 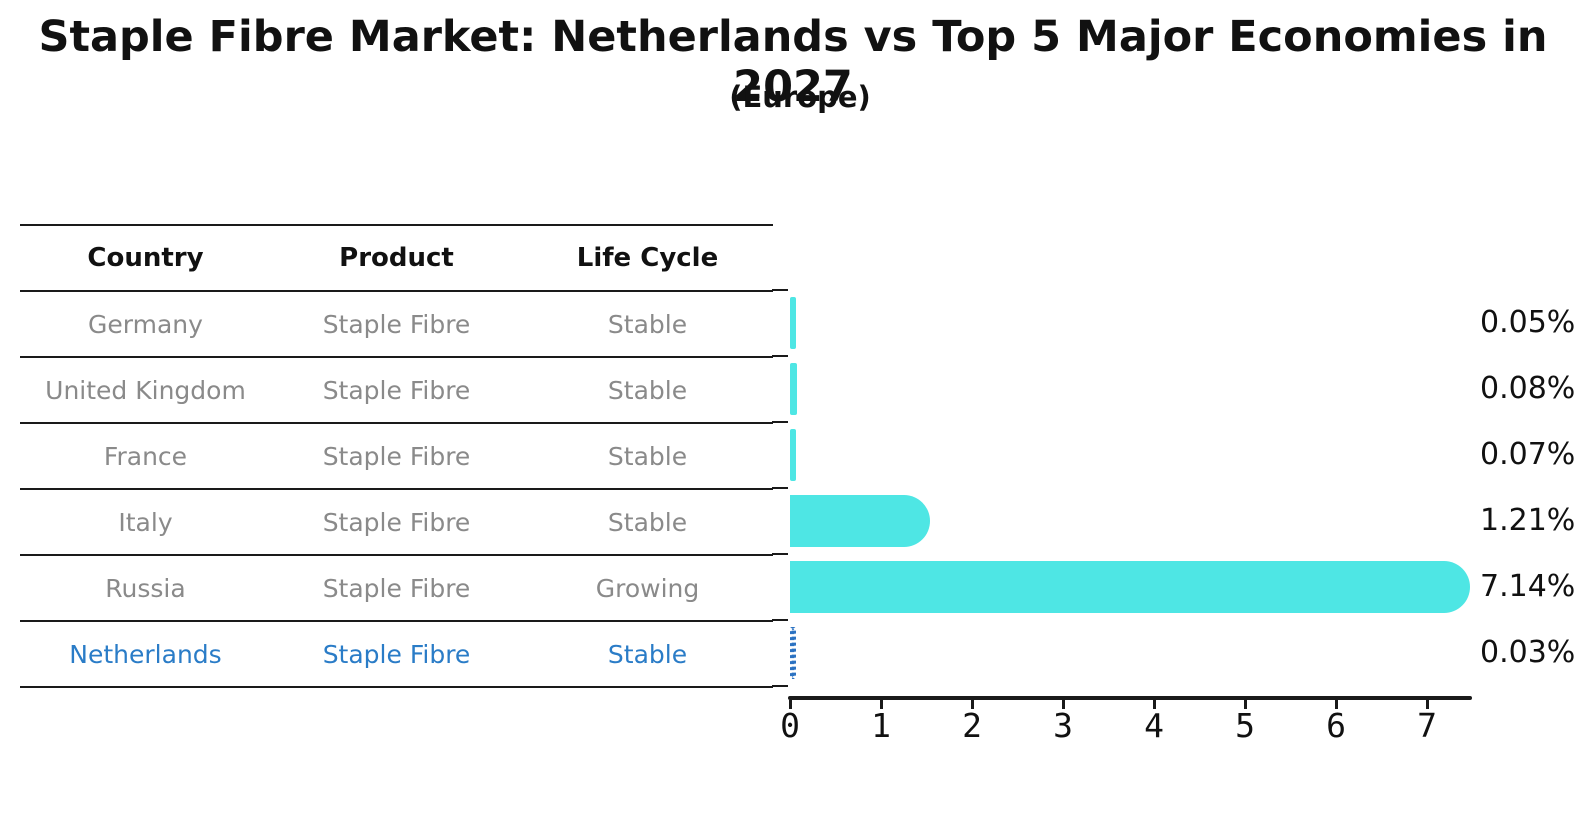 I want to click on page-subtitle: (Europe), so click(x=800, y=97).